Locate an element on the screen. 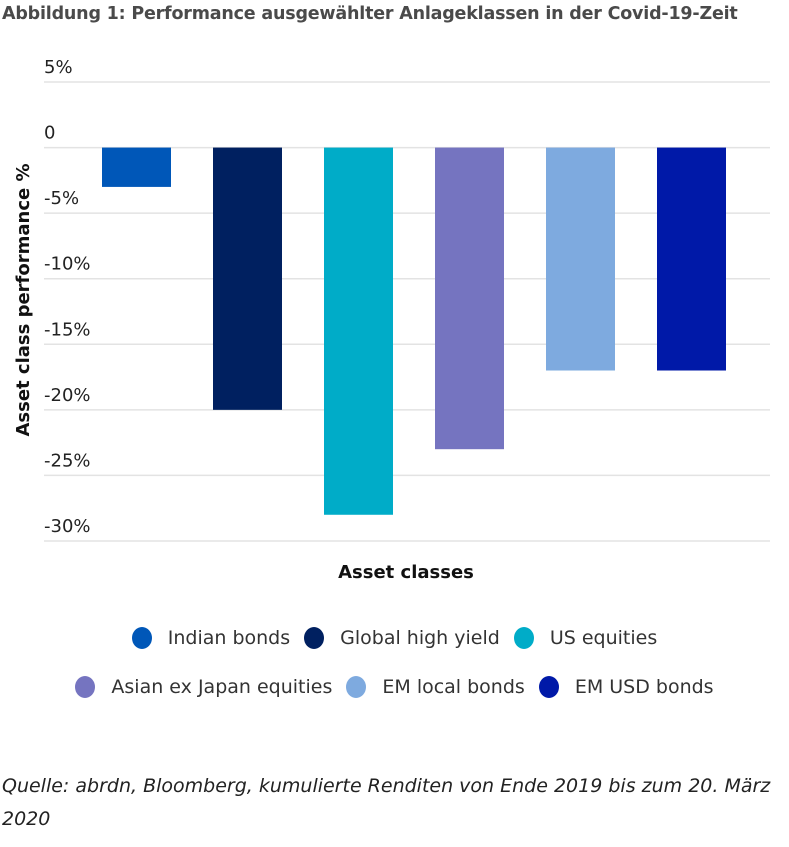 The image size is (789, 847). y-tick-label: 0 is located at coordinates (49, 133).